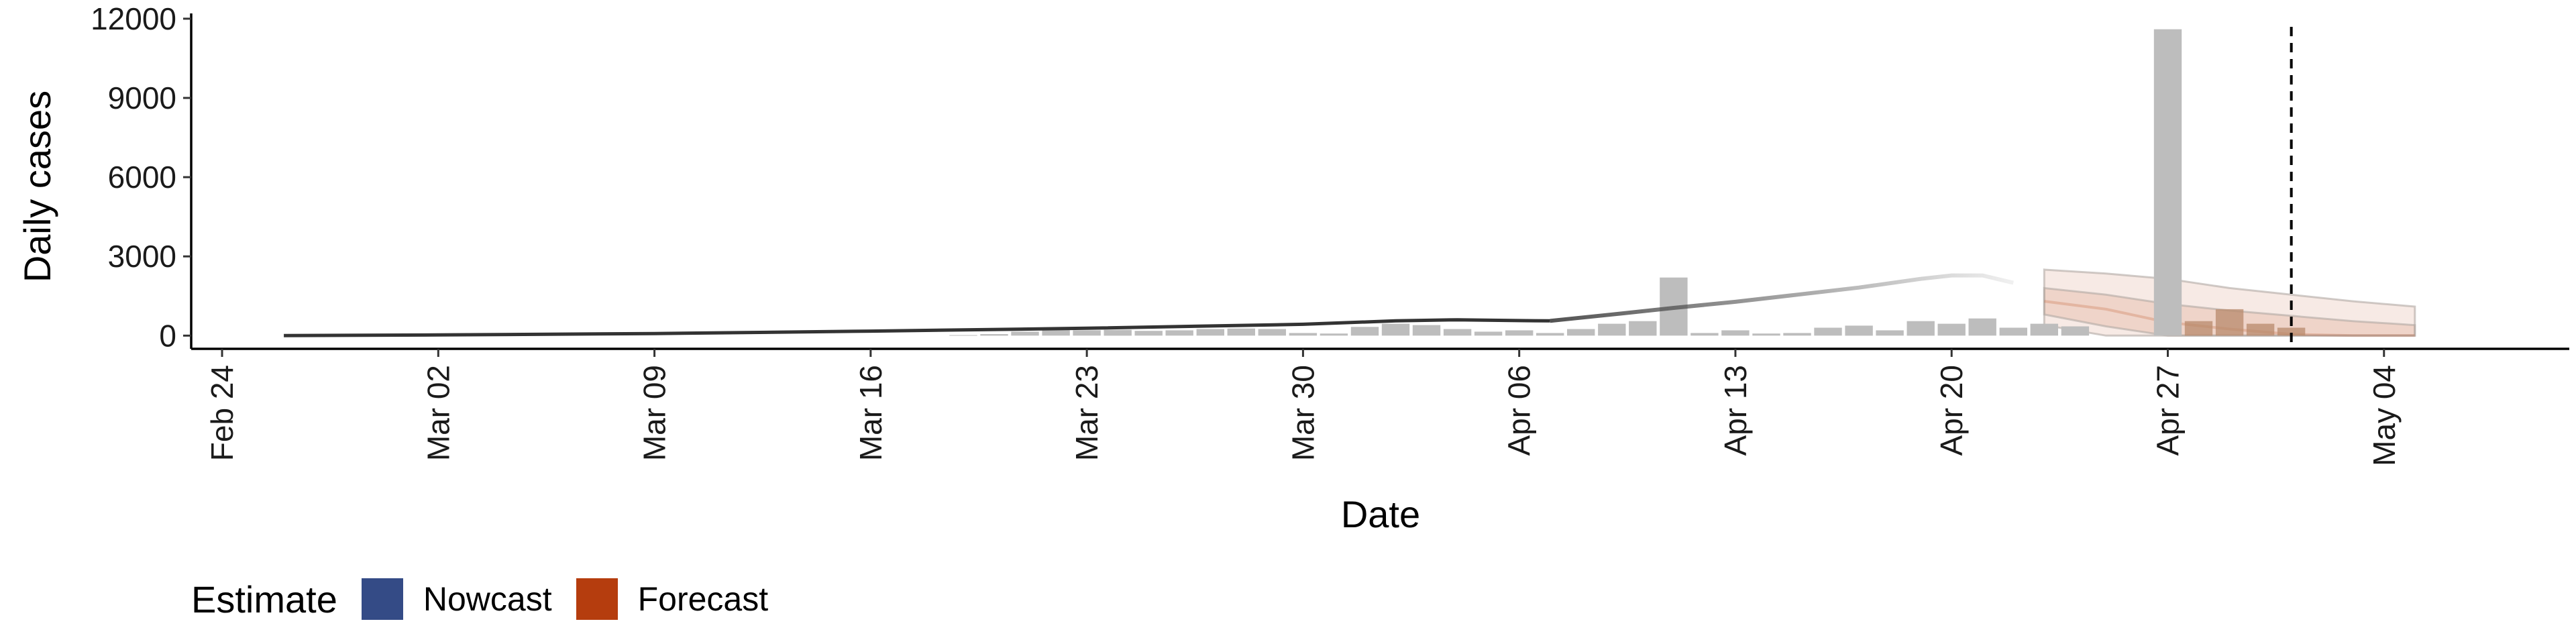  What do you see at coordinates (917, 327) in the screenshot?
I see `estimate-line` at bounding box center [917, 327].